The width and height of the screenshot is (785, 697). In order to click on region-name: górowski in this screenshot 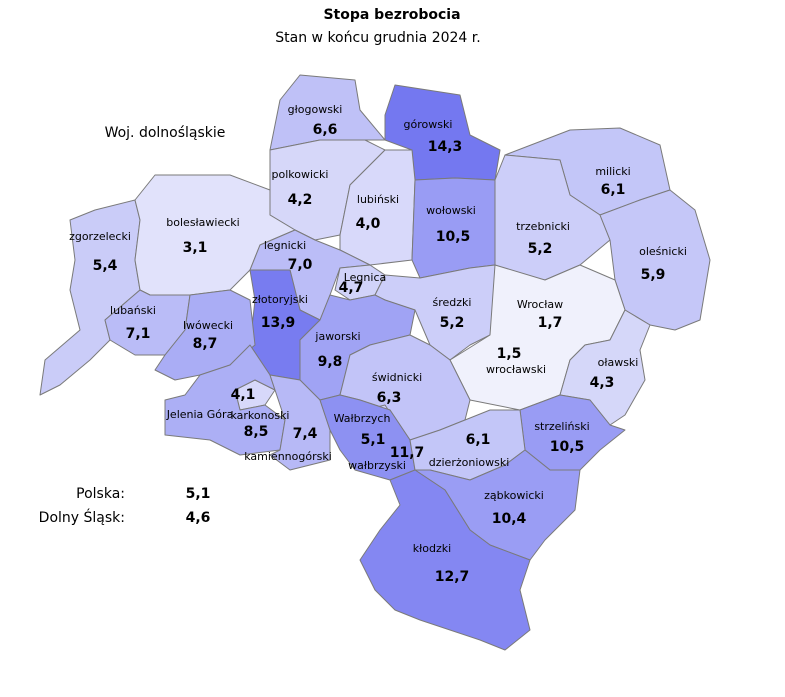, I will do `click(428, 124)`.